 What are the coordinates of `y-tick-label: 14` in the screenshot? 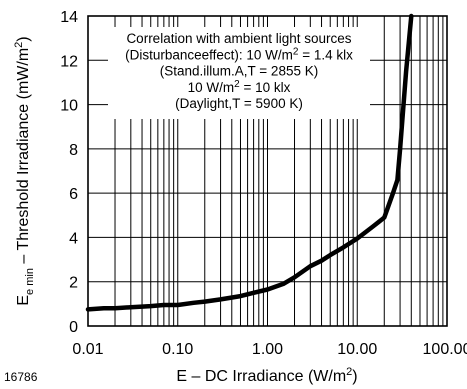 It's located at (69, 17).